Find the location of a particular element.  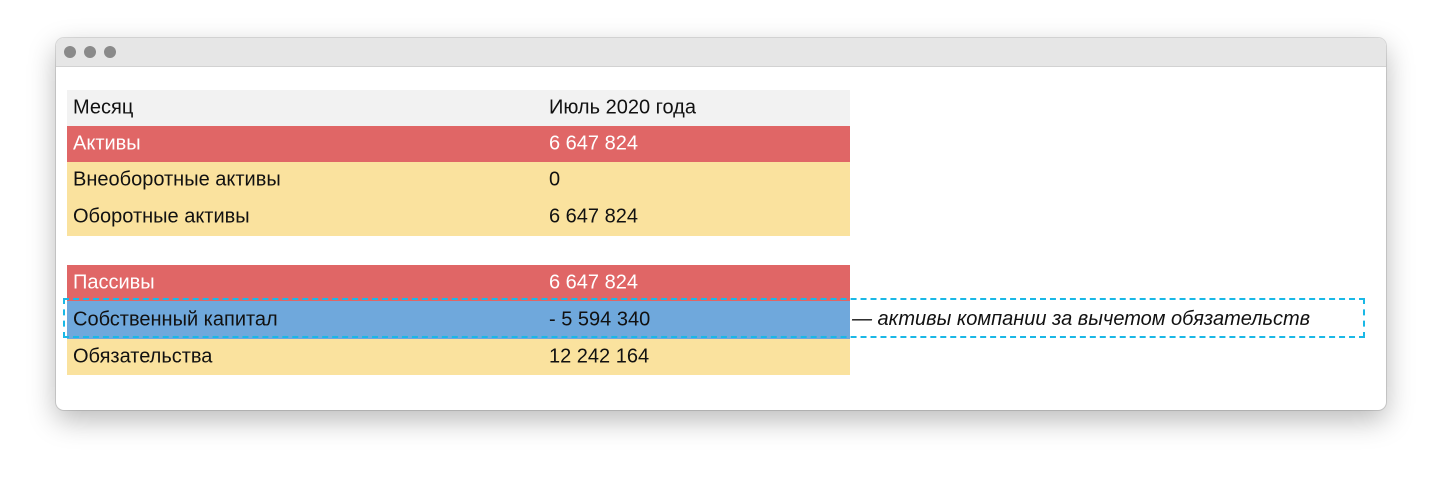

table-row-obligations: Обязательства 12 242 164 is located at coordinates (458, 357).